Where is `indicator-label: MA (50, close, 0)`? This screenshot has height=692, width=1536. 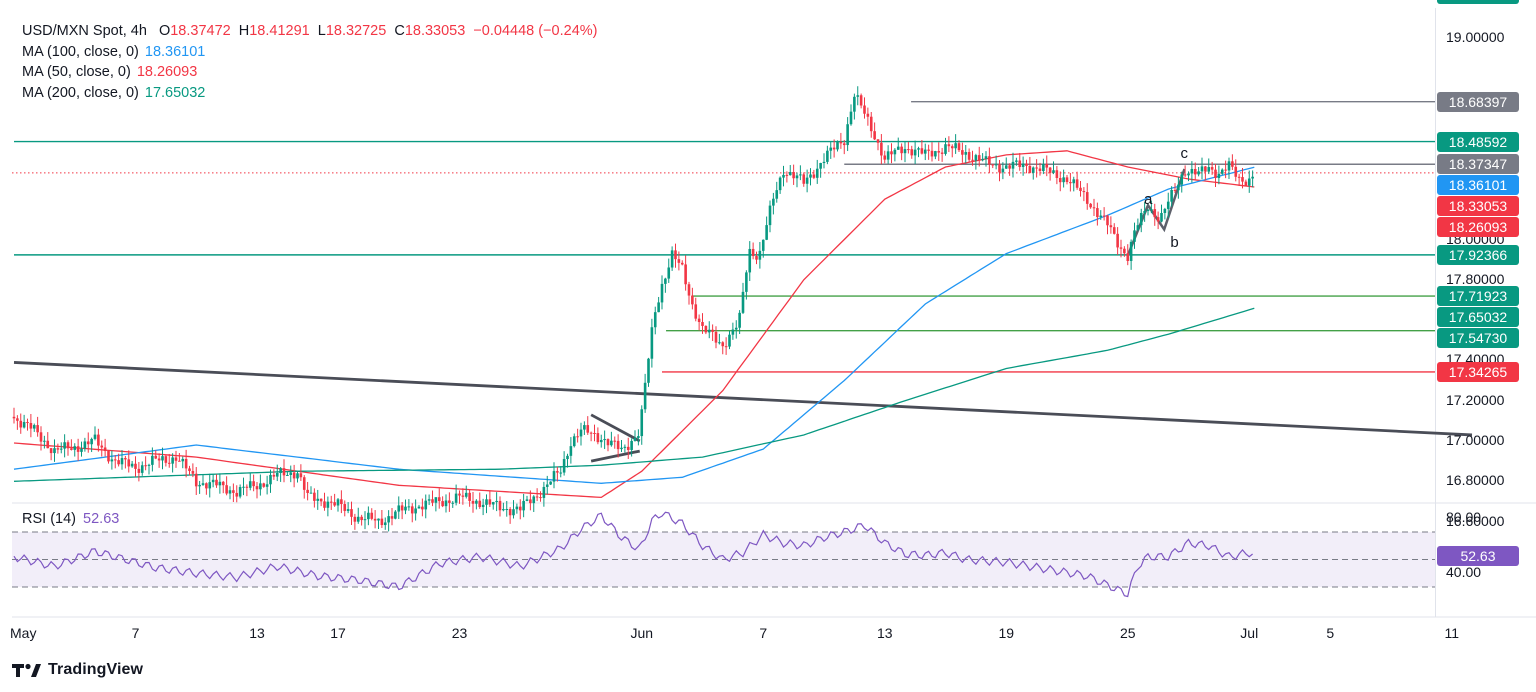
indicator-label: MA (50, close, 0) is located at coordinates (76, 72).